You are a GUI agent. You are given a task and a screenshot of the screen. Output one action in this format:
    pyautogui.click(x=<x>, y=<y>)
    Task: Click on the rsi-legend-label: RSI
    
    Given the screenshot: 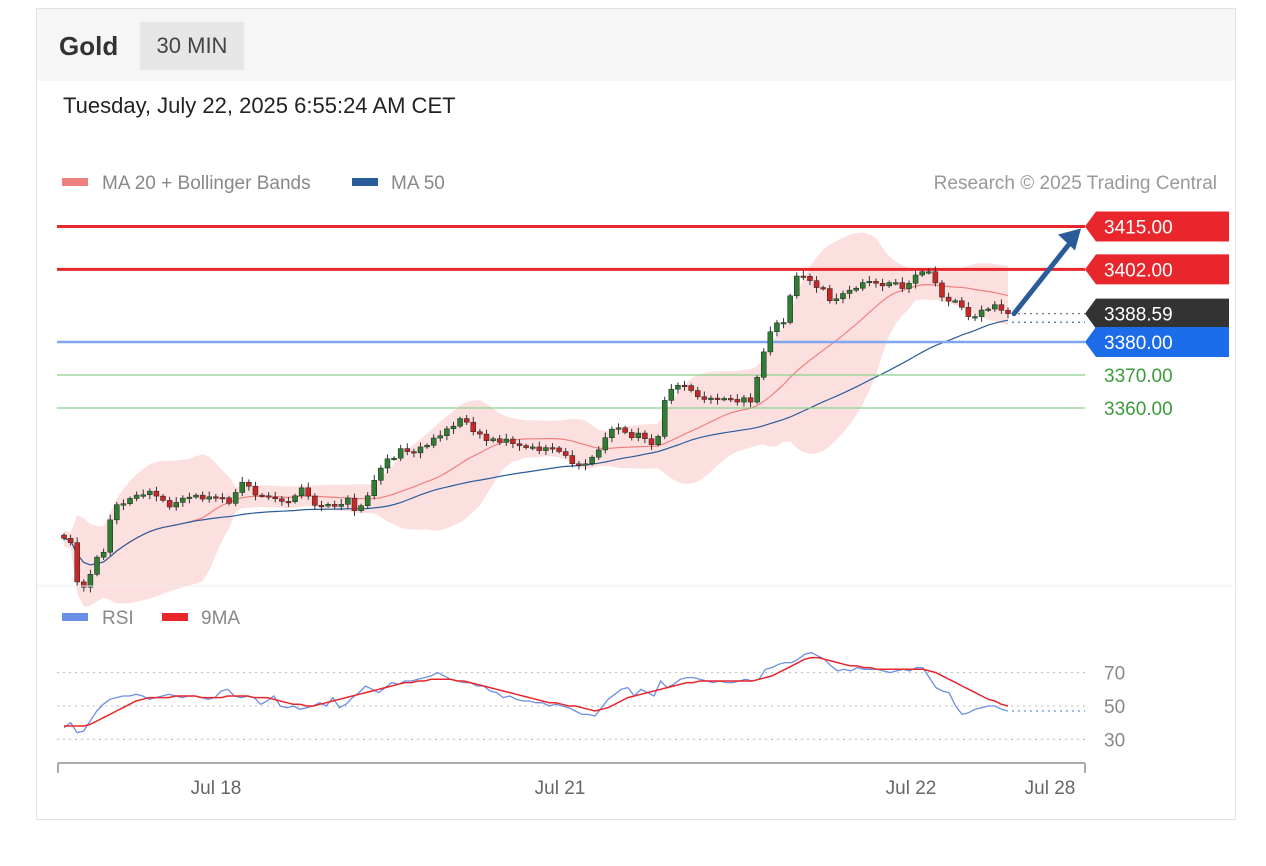 What is the action you would take?
    pyautogui.click(x=118, y=618)
    